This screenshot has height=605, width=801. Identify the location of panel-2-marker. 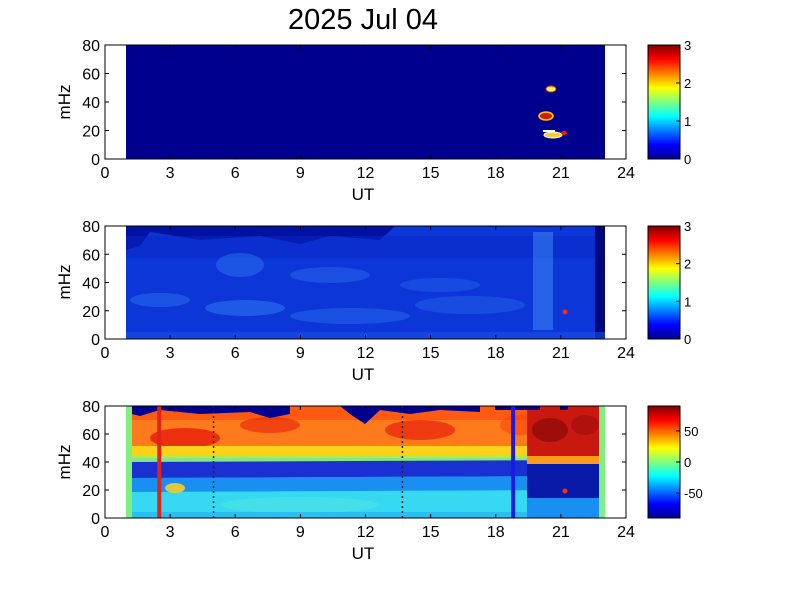
(565, 312).